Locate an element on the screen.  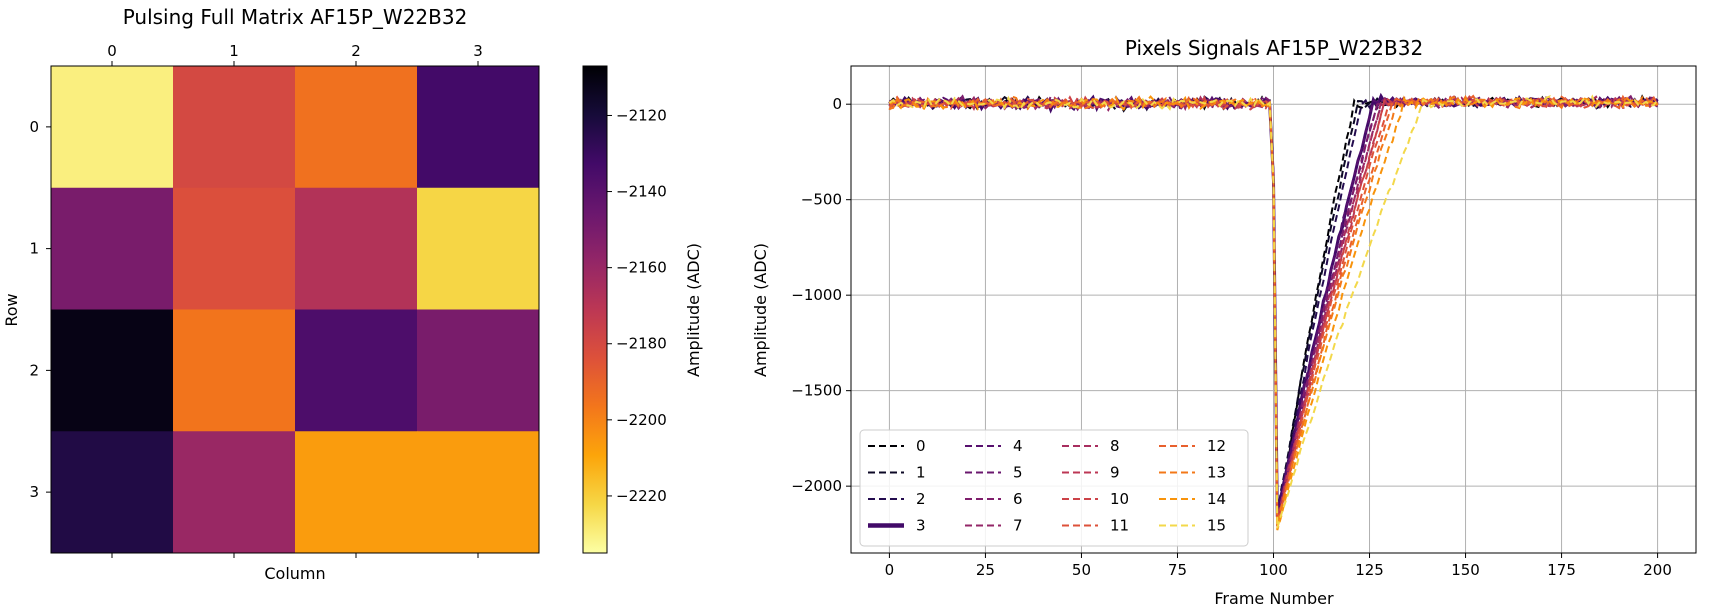
y-tick-label: −500 is located at coordinates (821, 200).